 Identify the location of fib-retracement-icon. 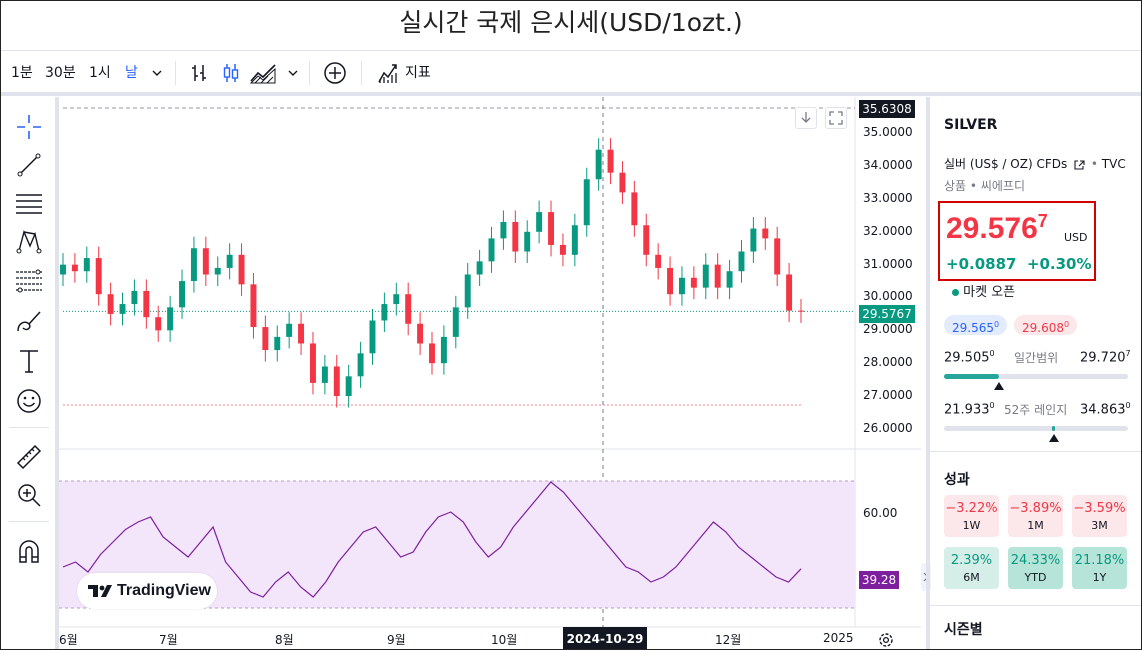
(29, 281).